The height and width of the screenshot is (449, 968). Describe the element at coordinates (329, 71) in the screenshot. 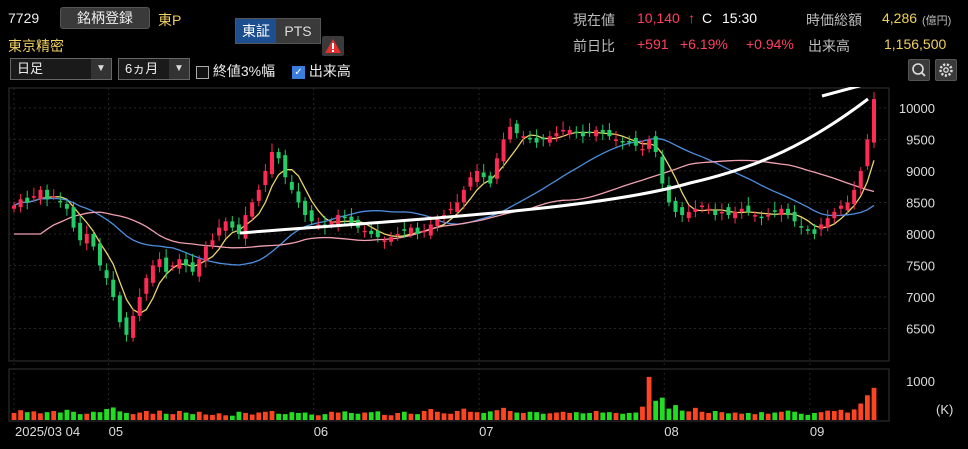

I see `volume-check-label: 出来高` at that location.